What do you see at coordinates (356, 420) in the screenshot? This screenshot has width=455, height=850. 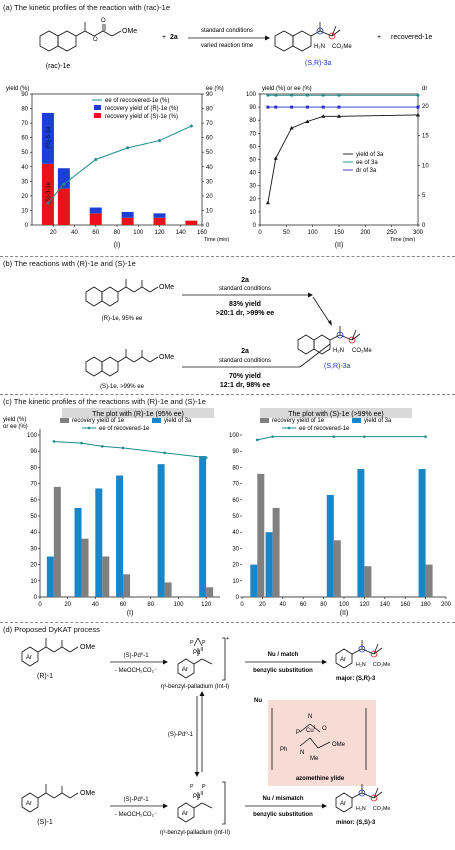 I see `legend-swatch-blue` at bounding box center [356, 420].